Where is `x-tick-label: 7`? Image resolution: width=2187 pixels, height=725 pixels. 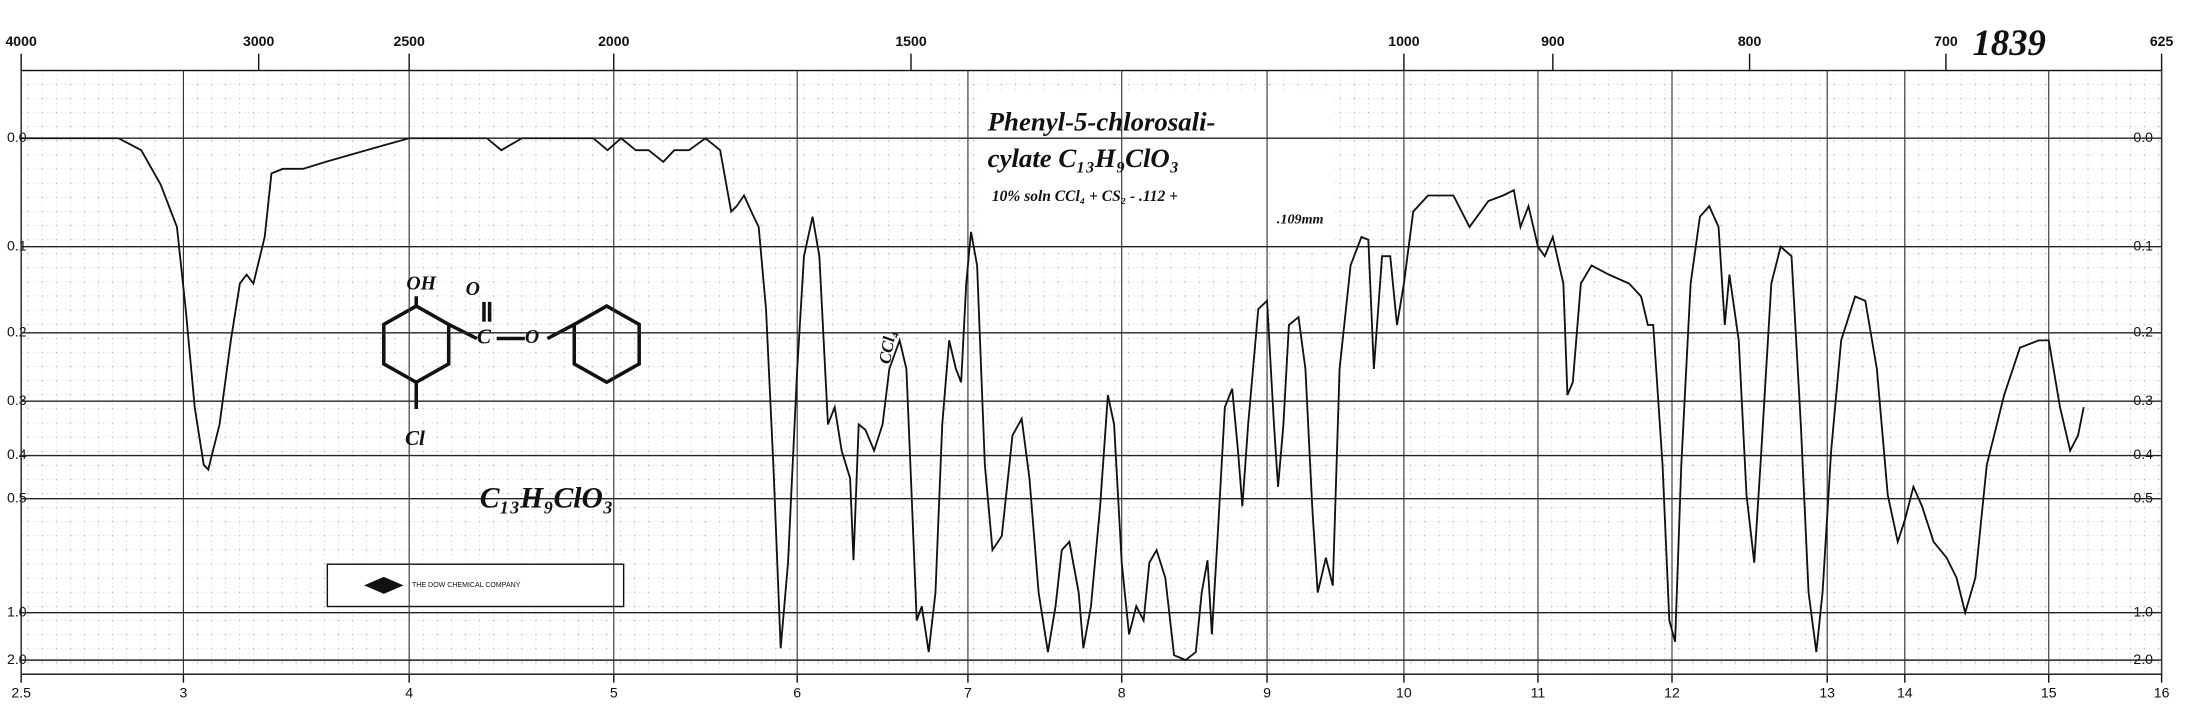
x-tick-label: 7 is located at coordinates (968, 693).